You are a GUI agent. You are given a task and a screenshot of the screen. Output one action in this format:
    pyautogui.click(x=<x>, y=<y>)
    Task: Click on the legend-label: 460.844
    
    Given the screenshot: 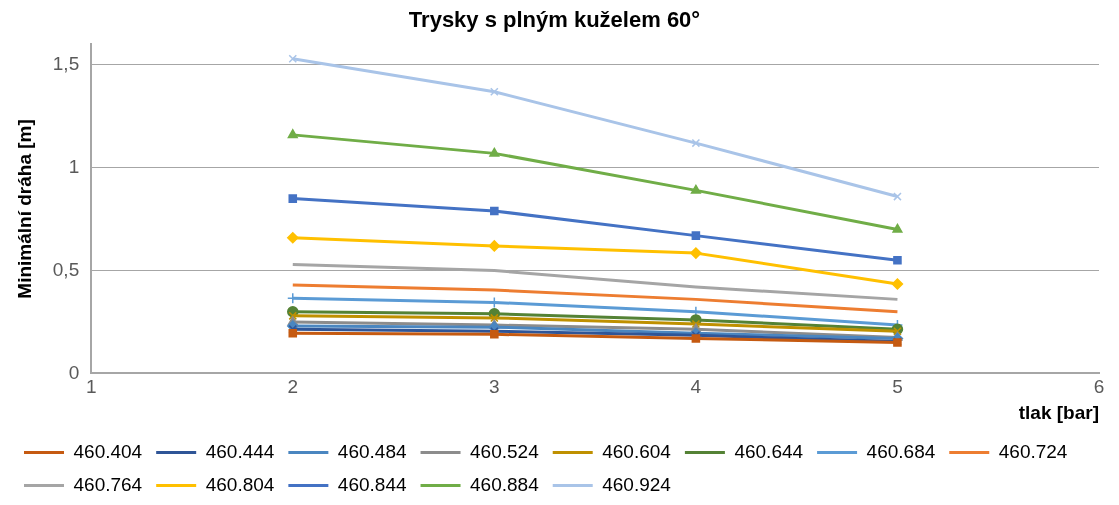 What is the action you would take?
    pyautogui.click(x=372, y=484)
    